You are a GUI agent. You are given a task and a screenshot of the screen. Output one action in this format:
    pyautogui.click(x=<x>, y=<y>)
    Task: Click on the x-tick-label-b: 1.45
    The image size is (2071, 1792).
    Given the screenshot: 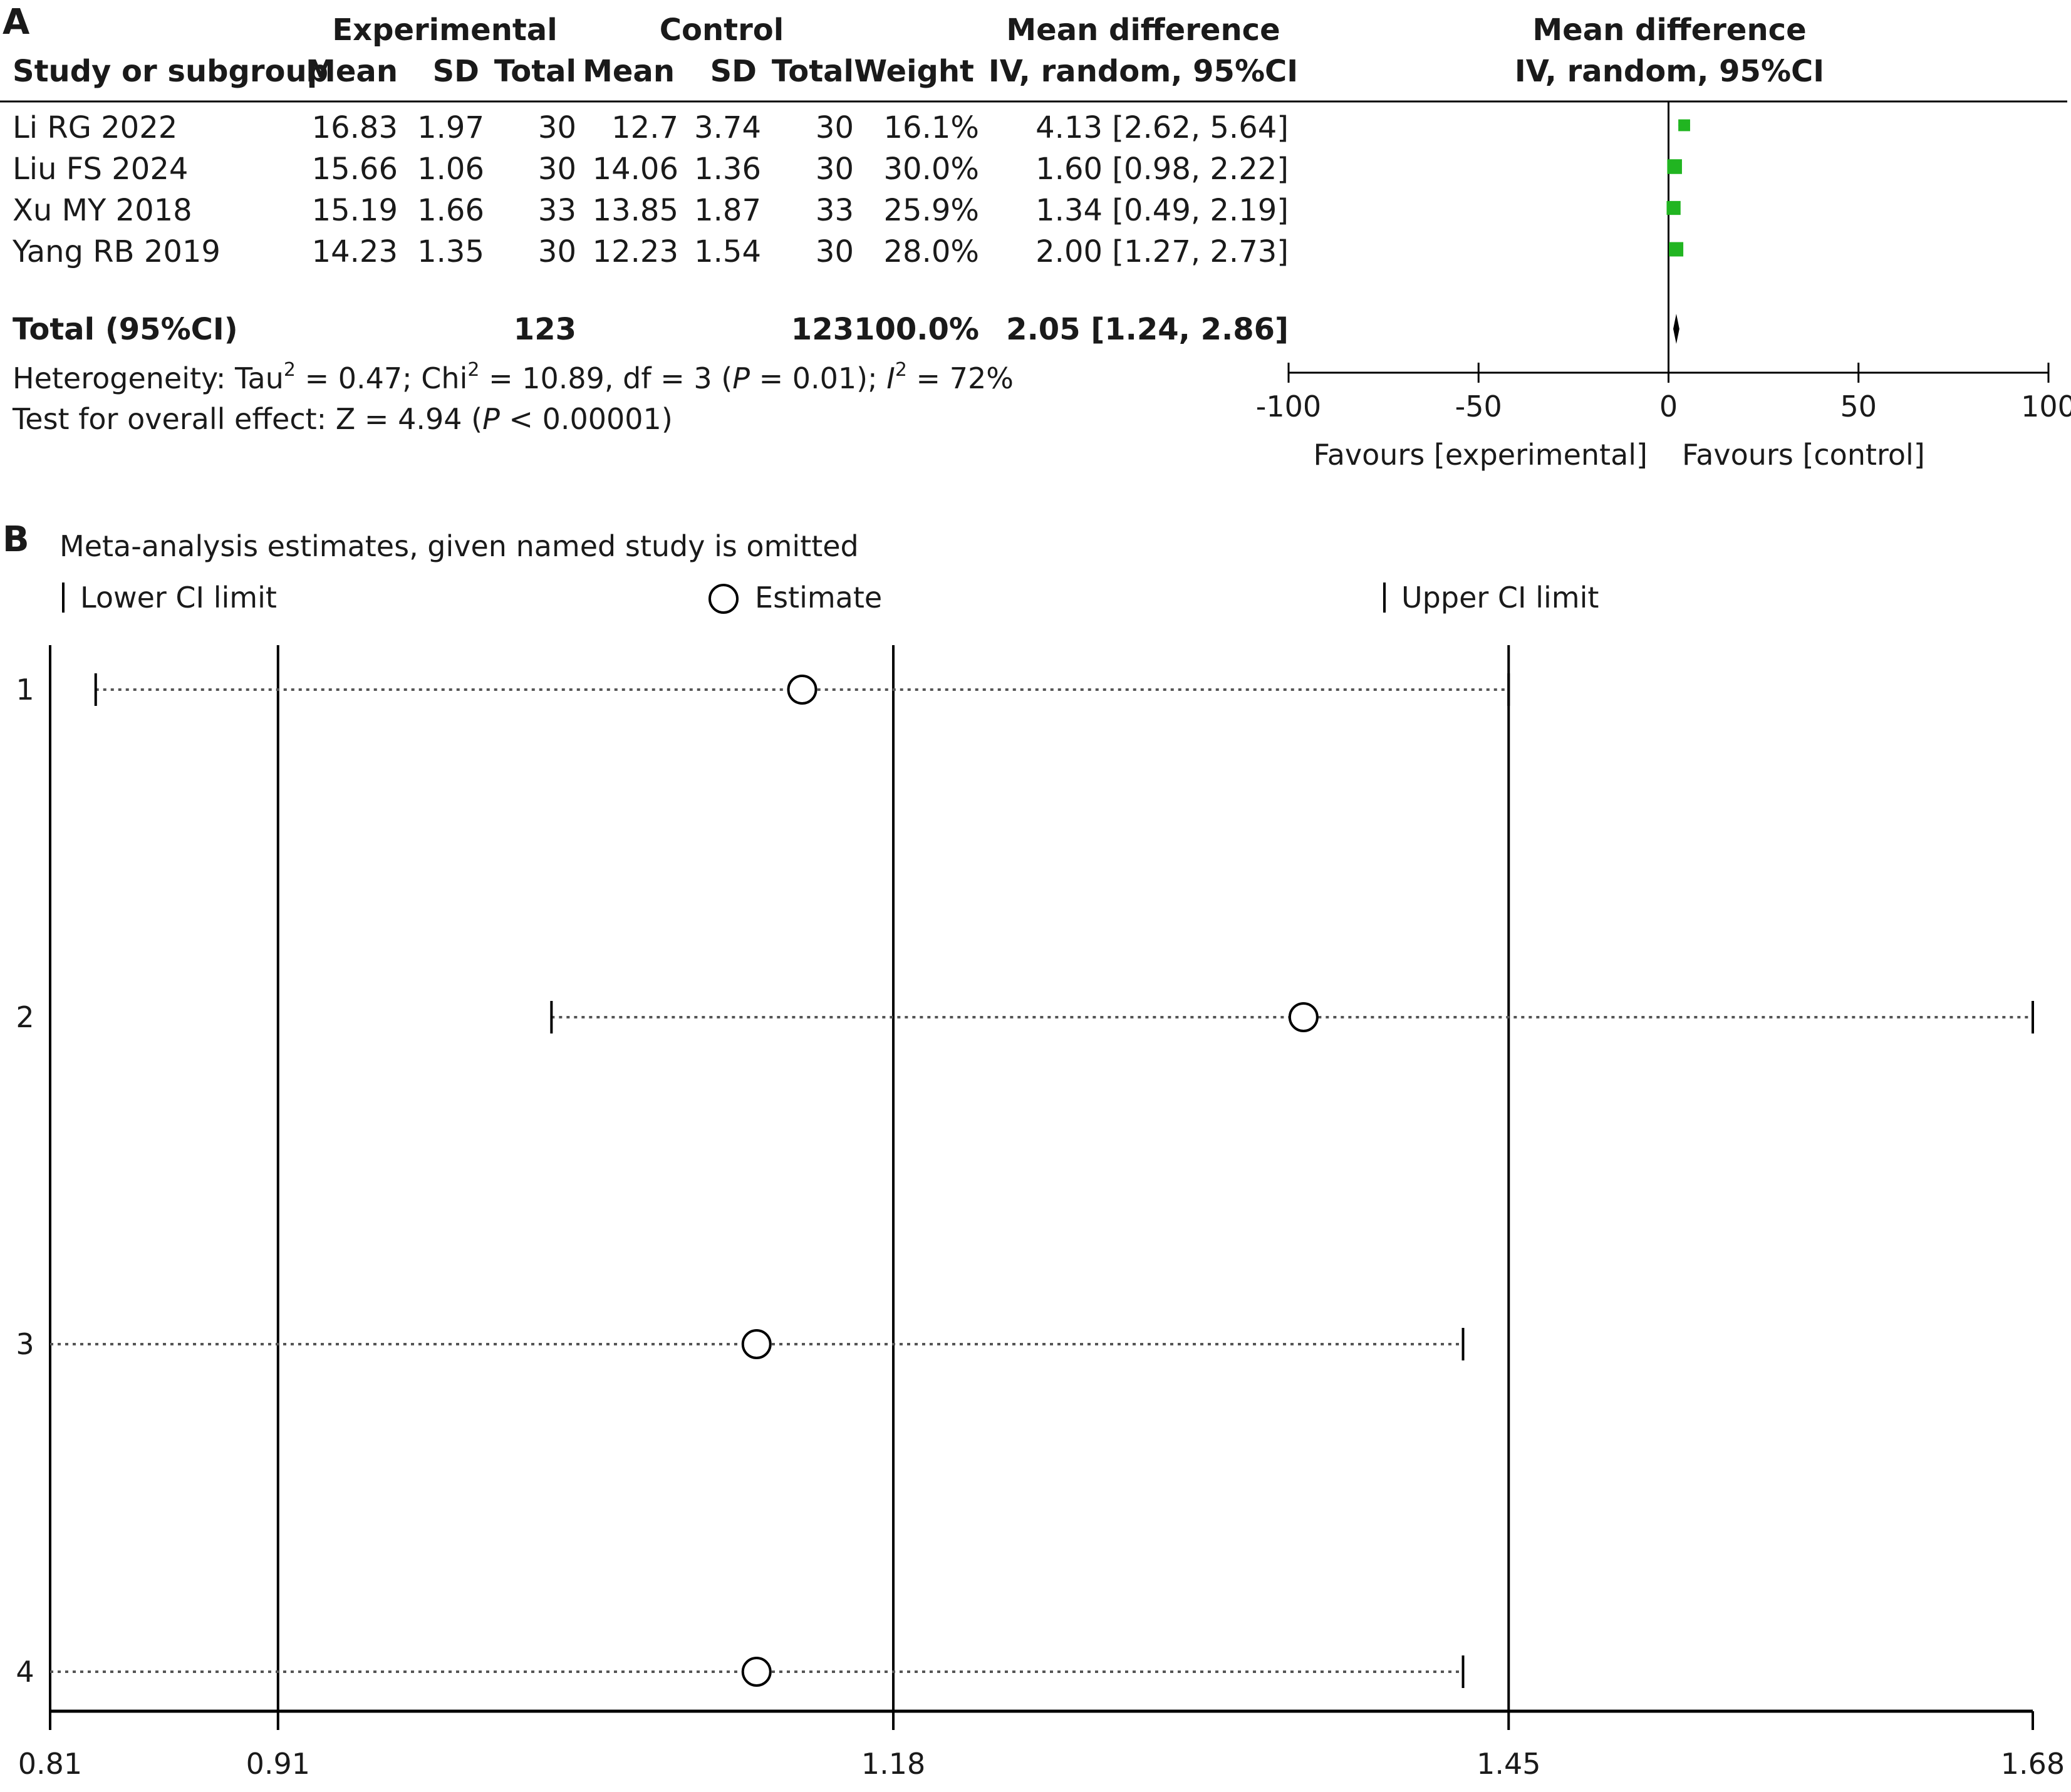 What is the action you would take?
    pyautogui.click(x=1508, y=1764)
    